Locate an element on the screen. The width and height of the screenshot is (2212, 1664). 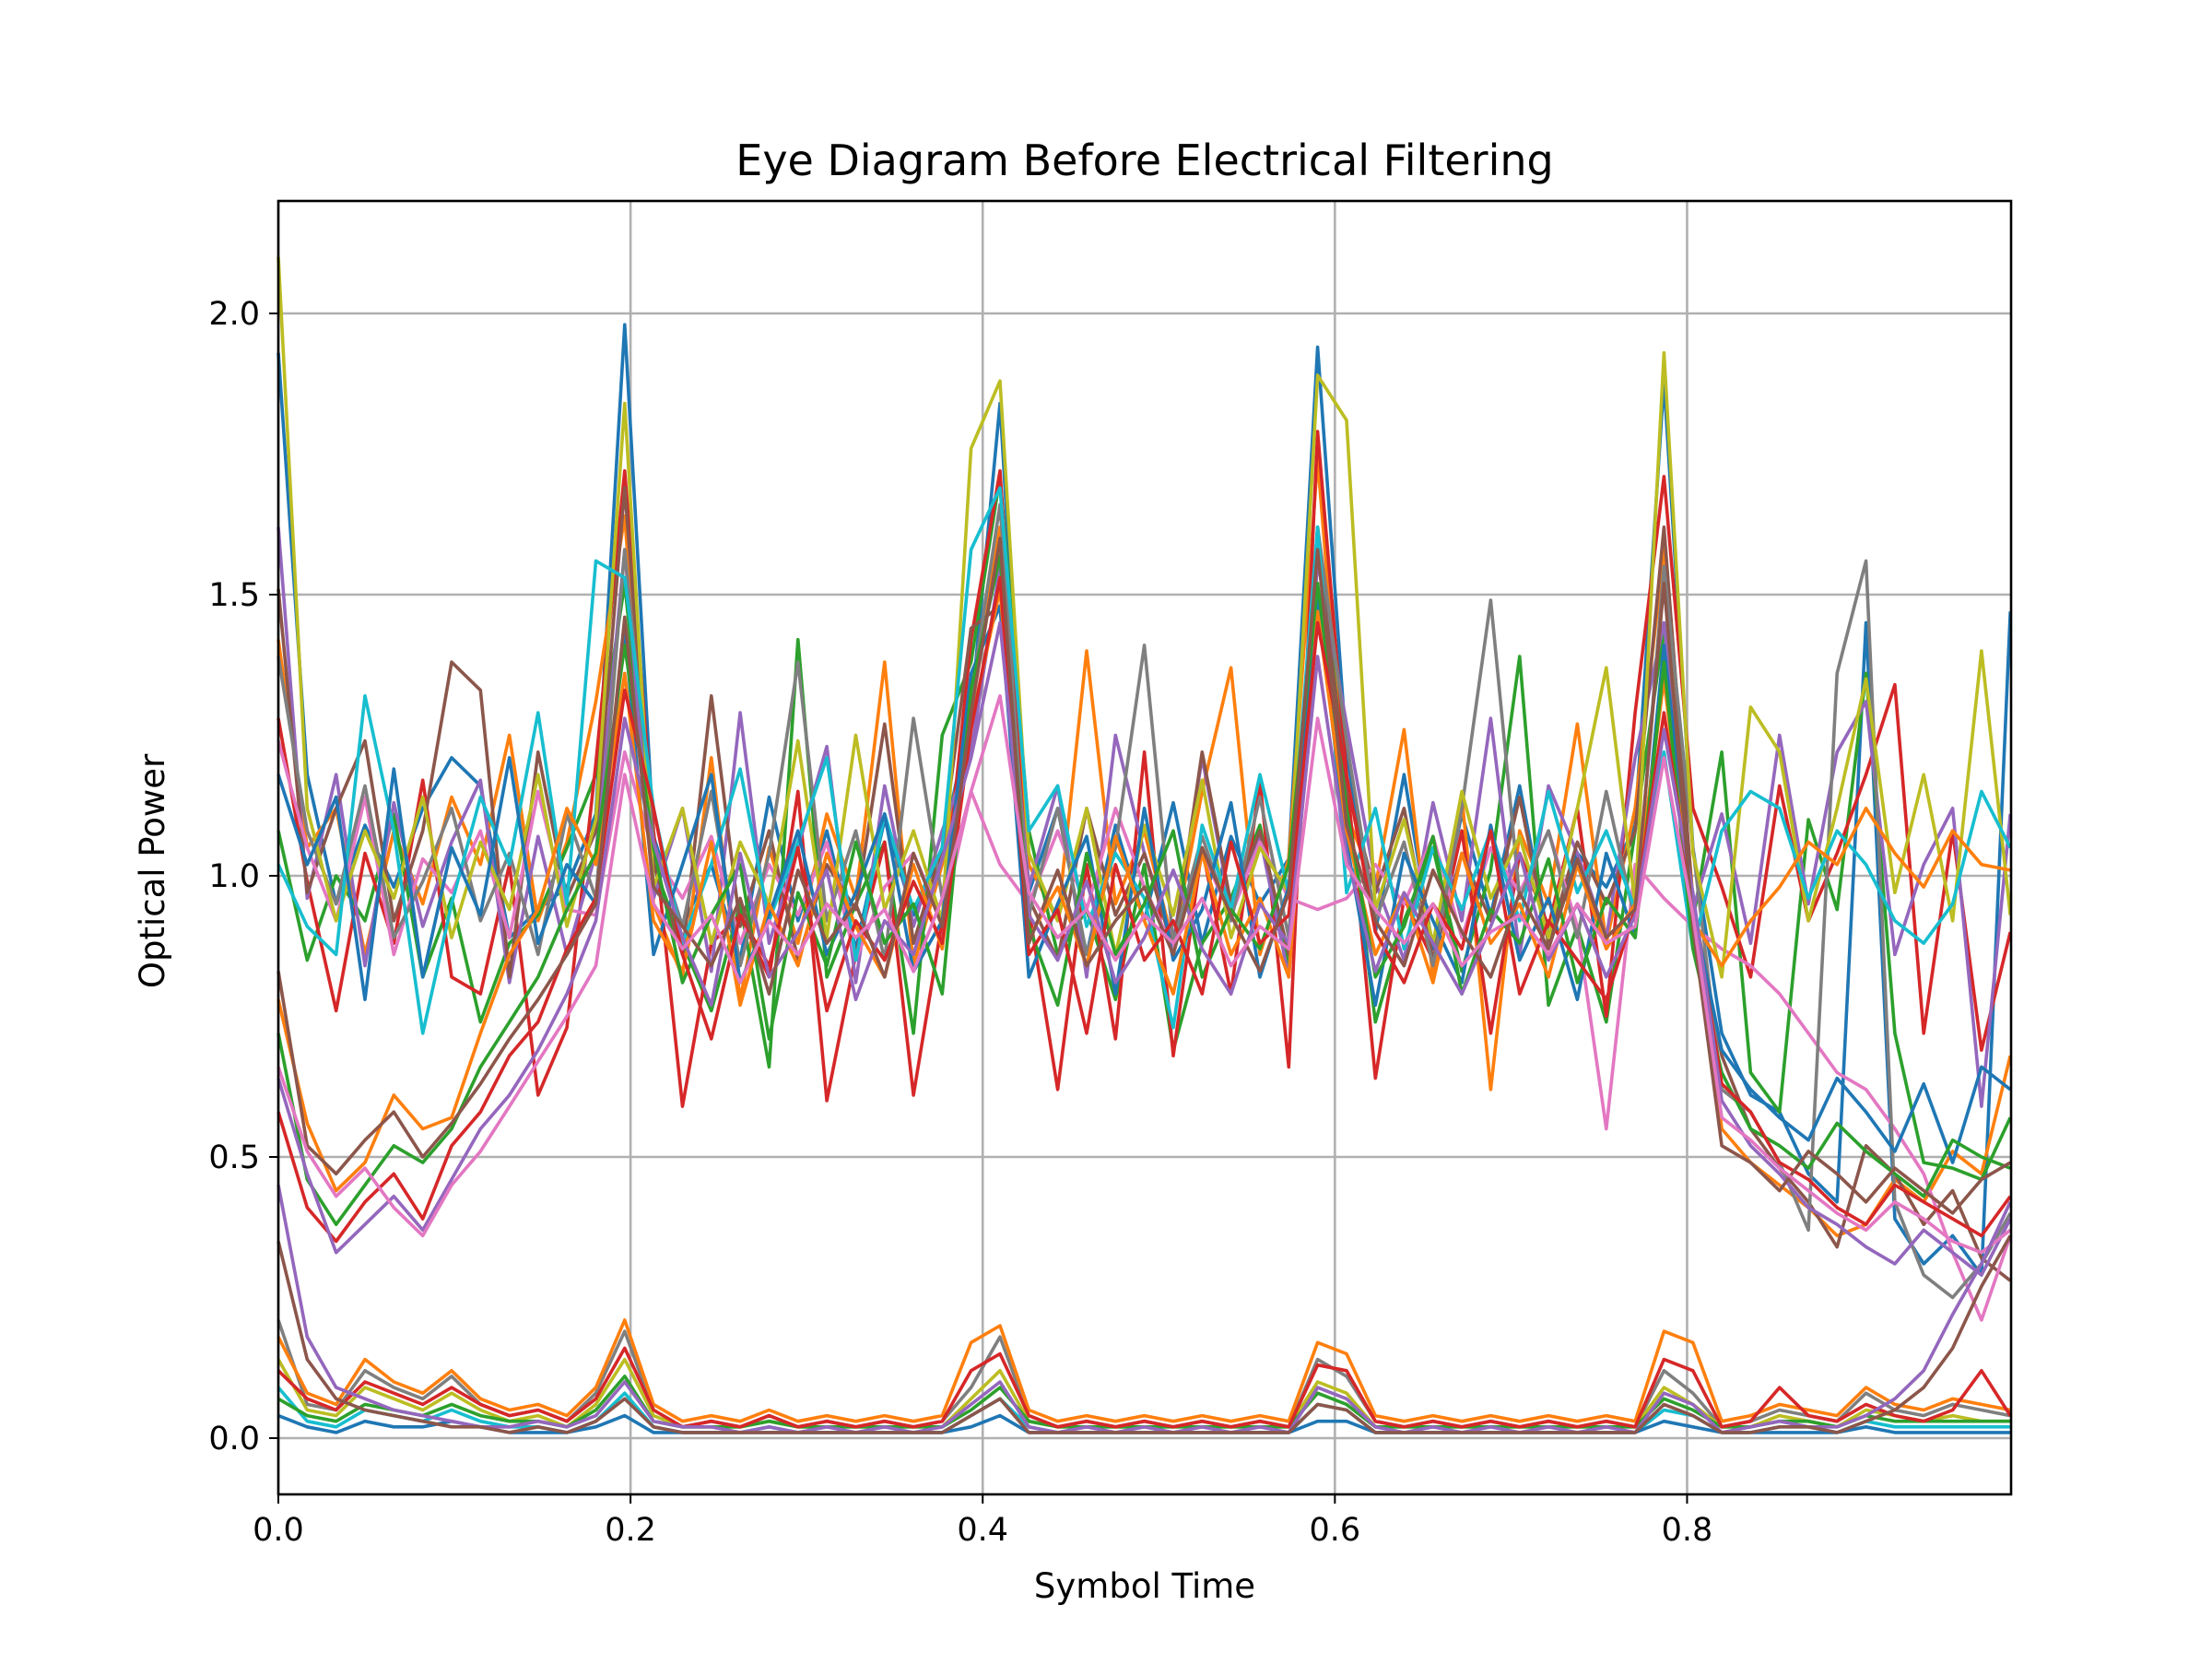
x-tick-label: 0.8 is located at coordinates (1687, 1530).